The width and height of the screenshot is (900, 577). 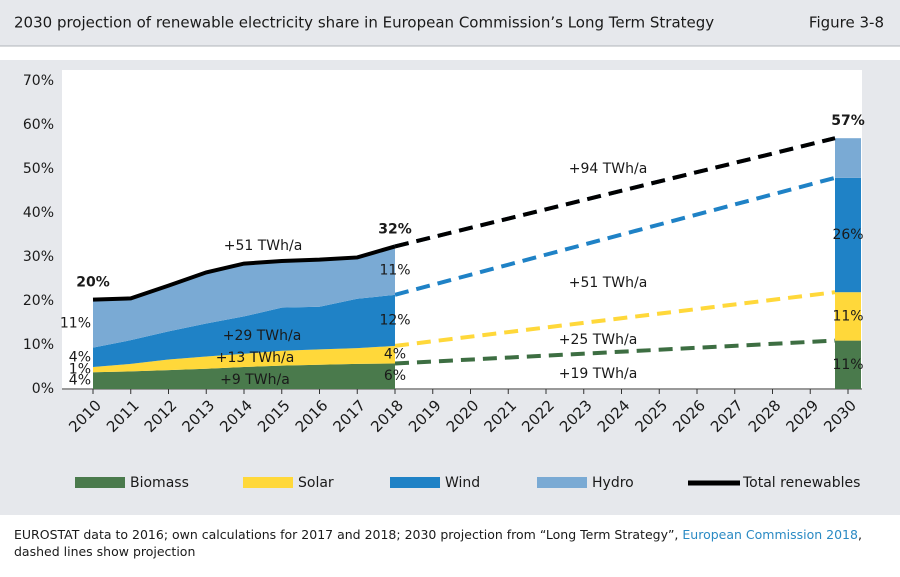 I want to click on data-label: 6%, so click(x=395, y=376).